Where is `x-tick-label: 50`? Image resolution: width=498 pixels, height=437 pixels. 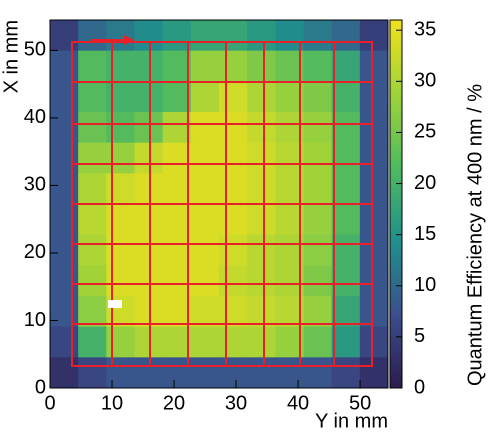 x-tick-label: 50 is located at coordinates (360, 403).